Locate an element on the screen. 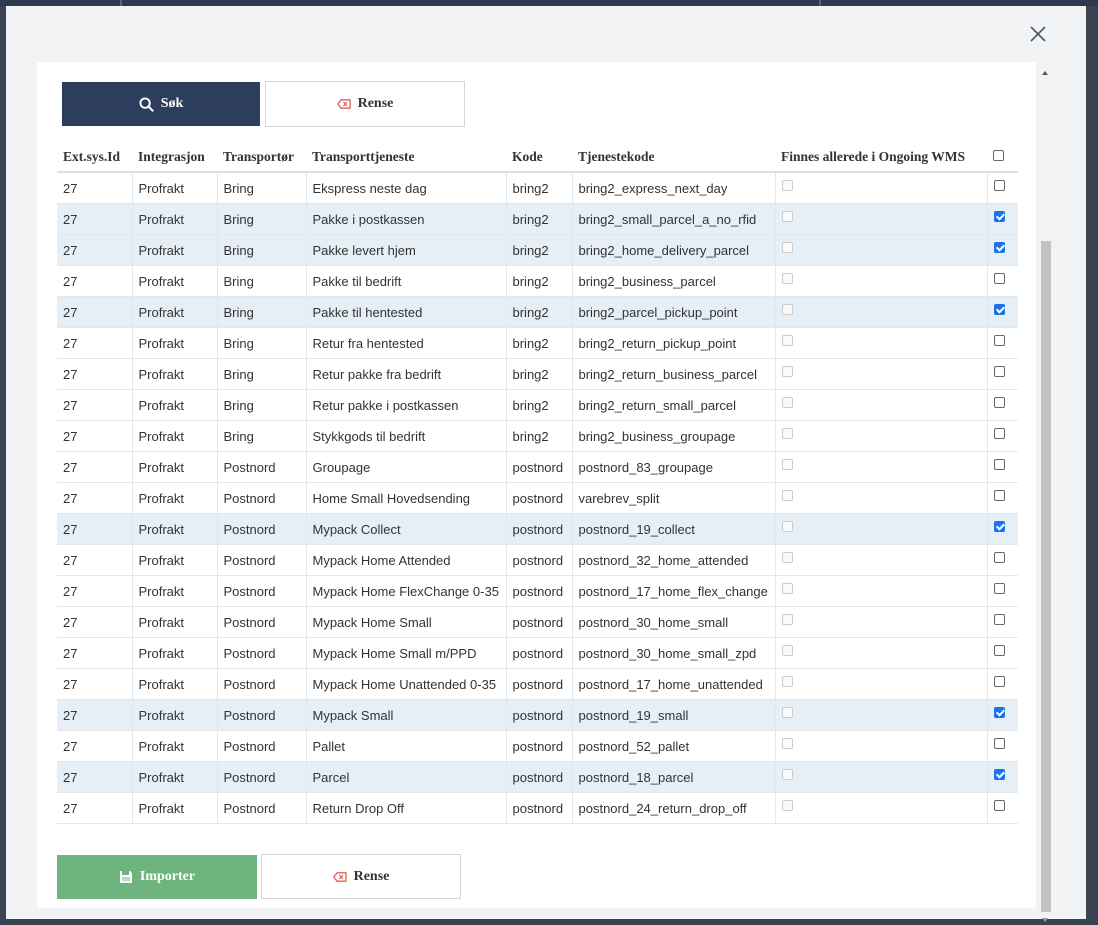  import-button-label: Importer is located at coordinates (167, 876).